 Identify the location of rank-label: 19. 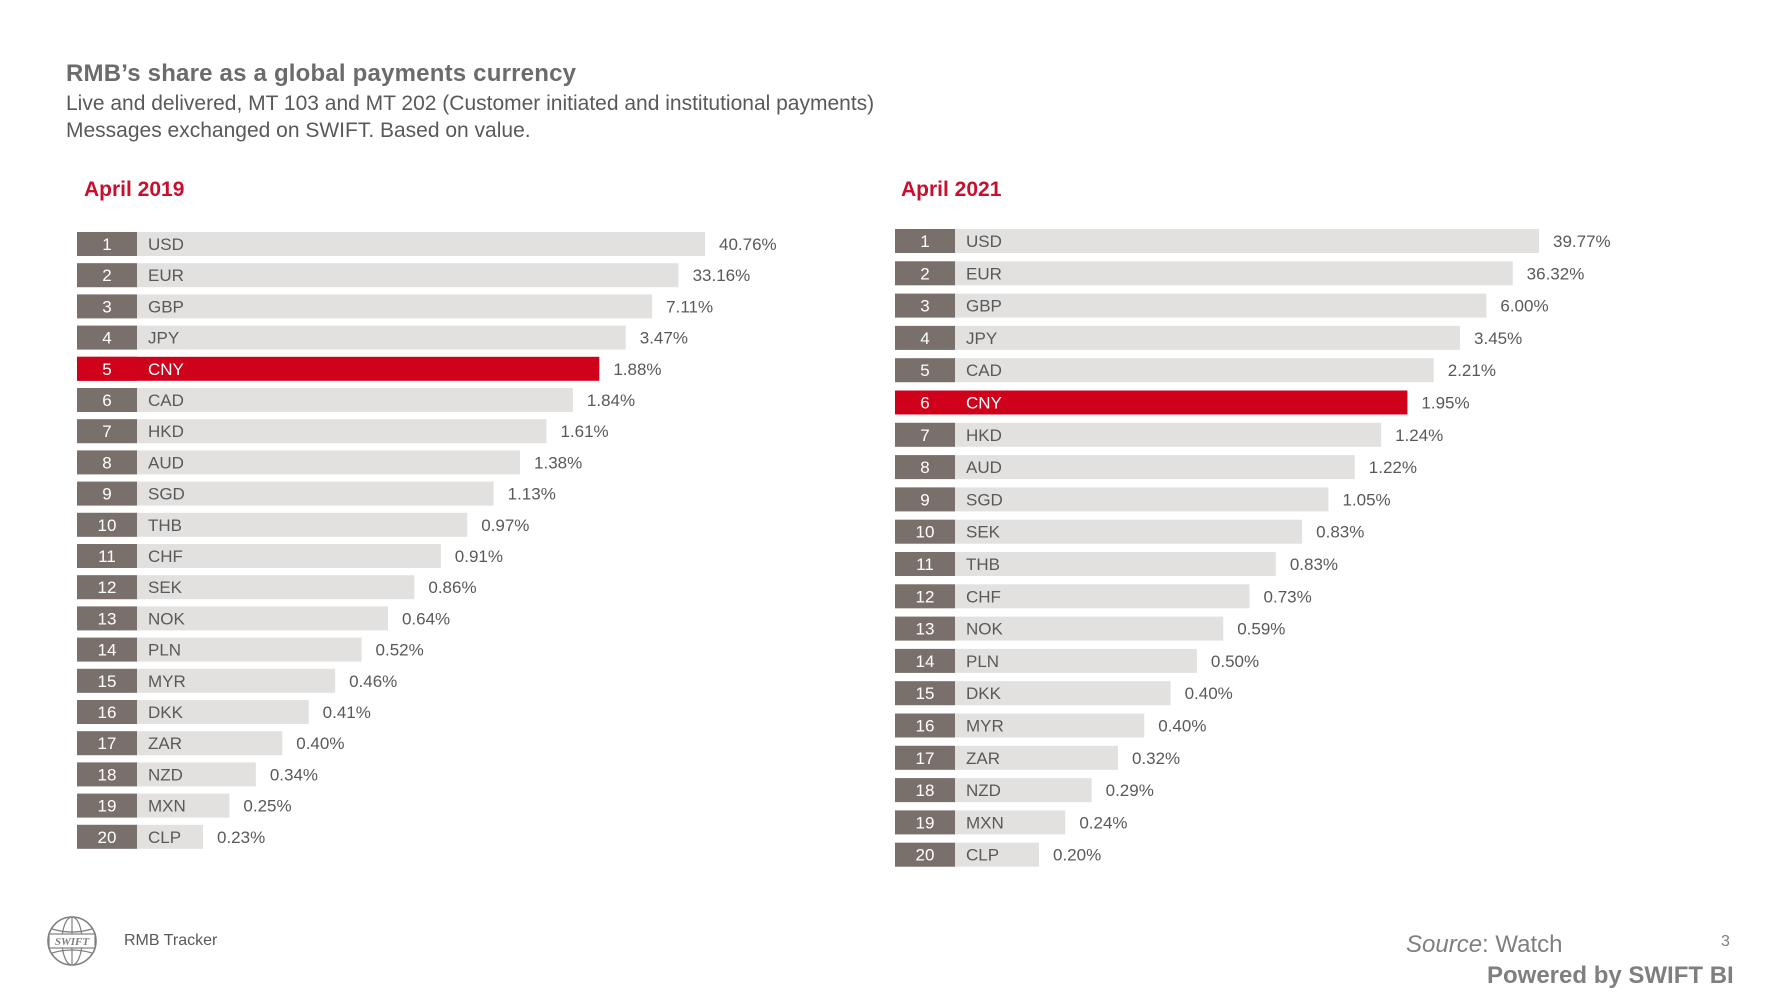
(107, 806).